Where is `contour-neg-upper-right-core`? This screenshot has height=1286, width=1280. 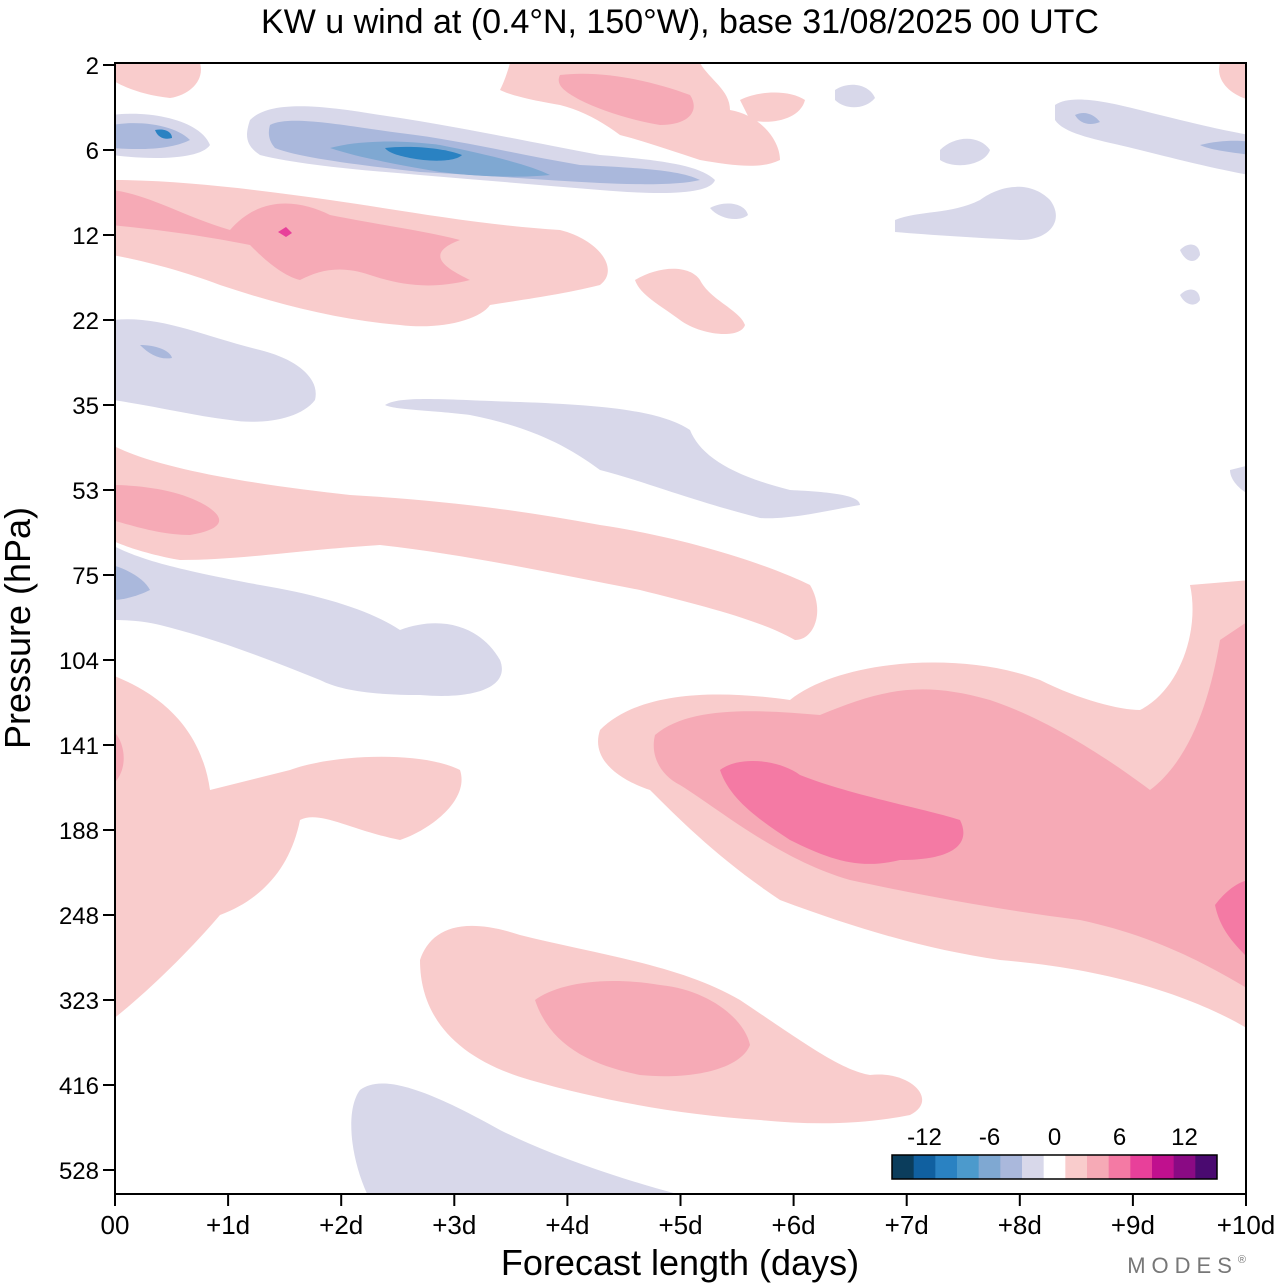 contour-neg-upper-right-core is located at coordinates (1160, 134).